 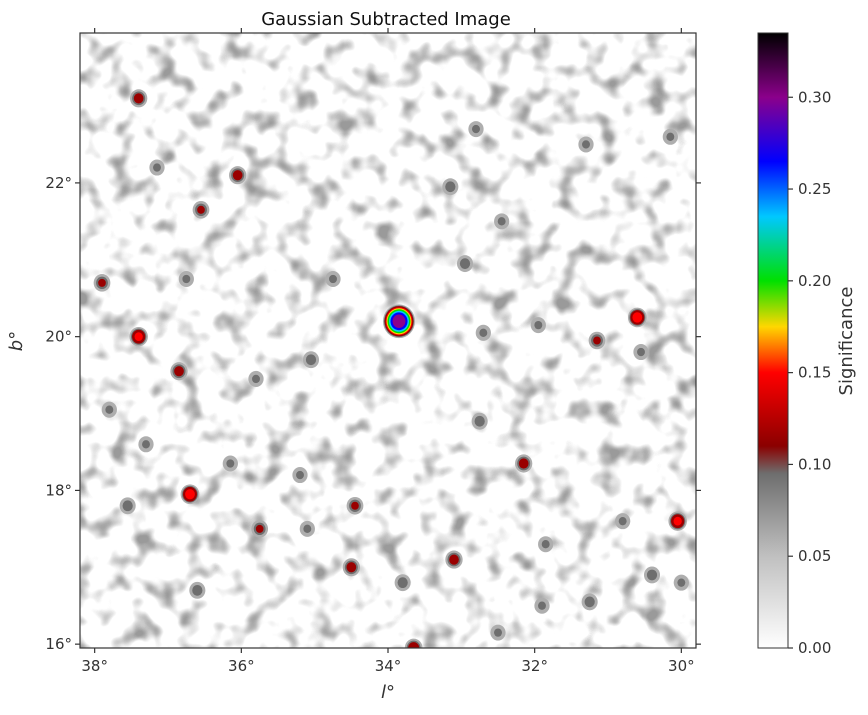 I want to click on colorbar-tick-label-5: 0.25, so click(x=814, y=189).